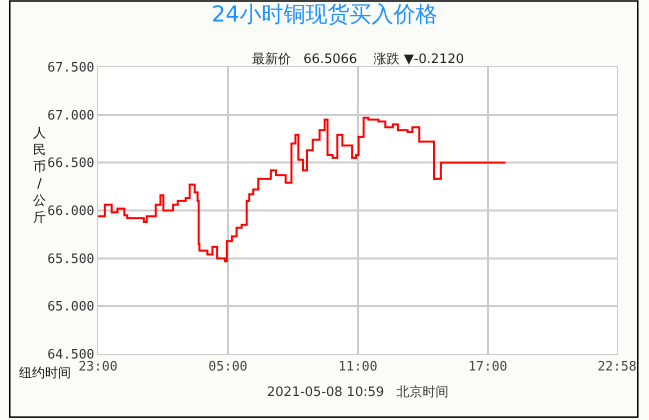  I want to click on chart-subtitle: 最新价 66.5066 涨跌 ▼-0.2120, so click(358, 59).